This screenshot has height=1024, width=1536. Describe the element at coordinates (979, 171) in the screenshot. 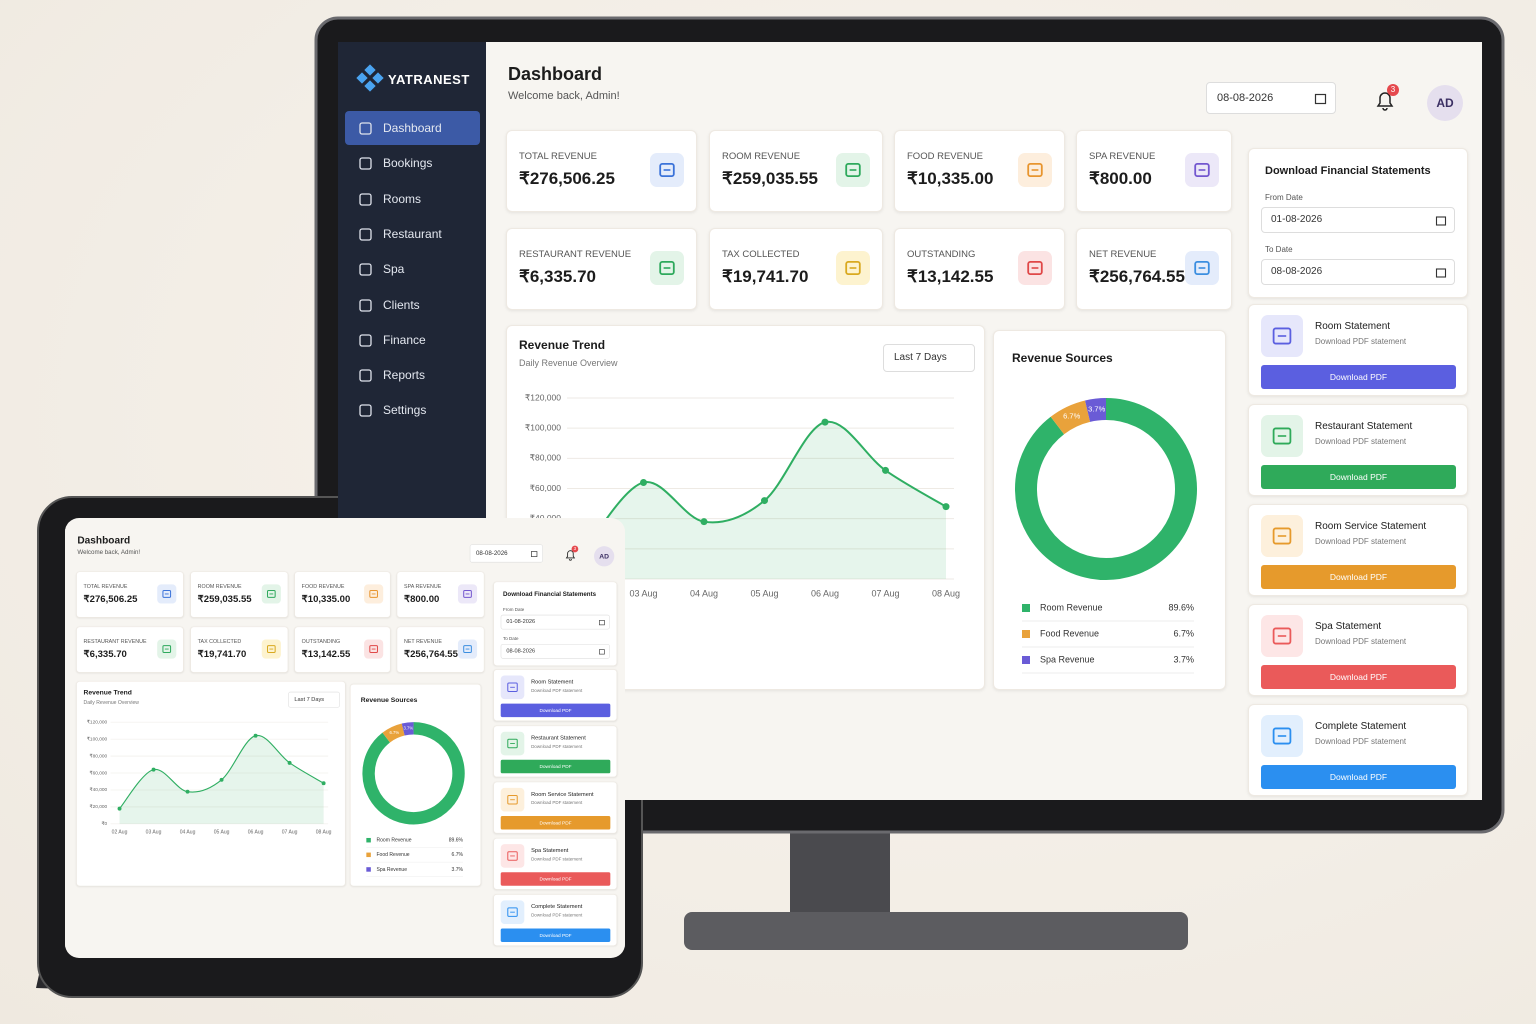

I see `kpi-card: FOOD REVENUE ₹10,335.00` at that location.